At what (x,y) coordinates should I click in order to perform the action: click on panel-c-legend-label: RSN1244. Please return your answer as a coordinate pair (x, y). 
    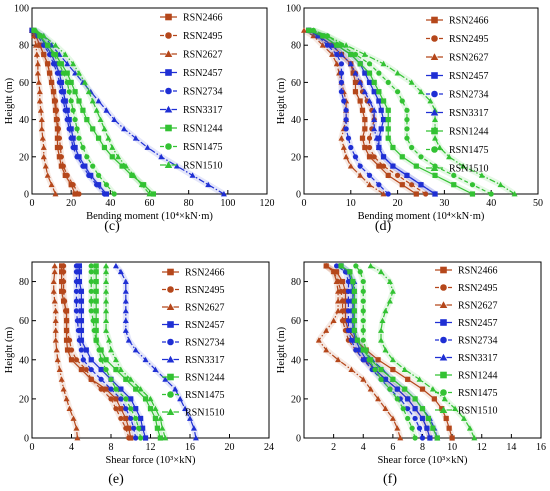
    Looking at the image, I should click on (202, 129).